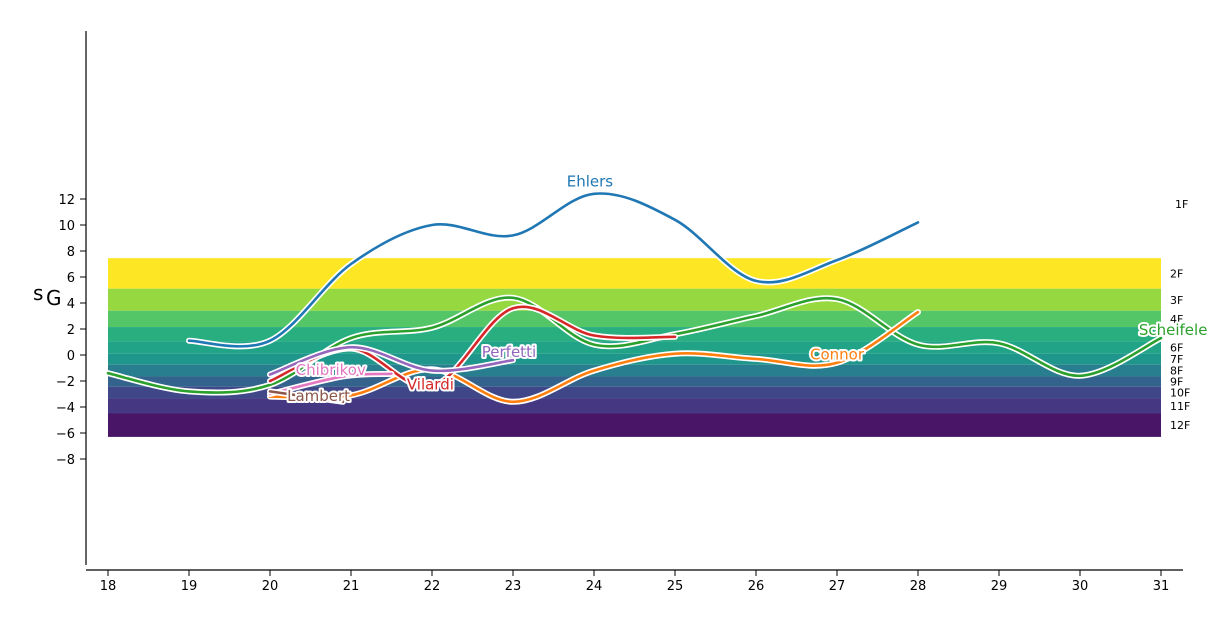 The height and width of the screenshot is (618, 1228). I want to click on y-axis-label-subscript: G, so click(54, 298).